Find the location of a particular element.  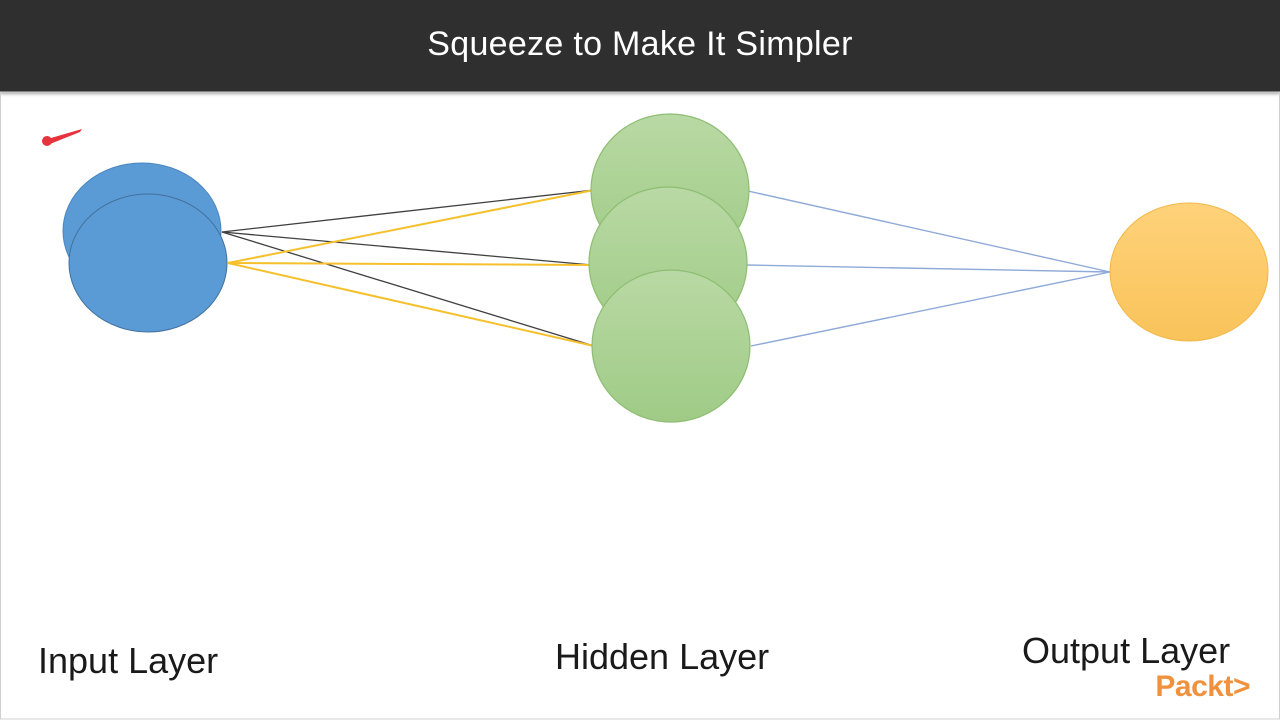

packt-logo: Packt> is located at coordinates (1202, 686).